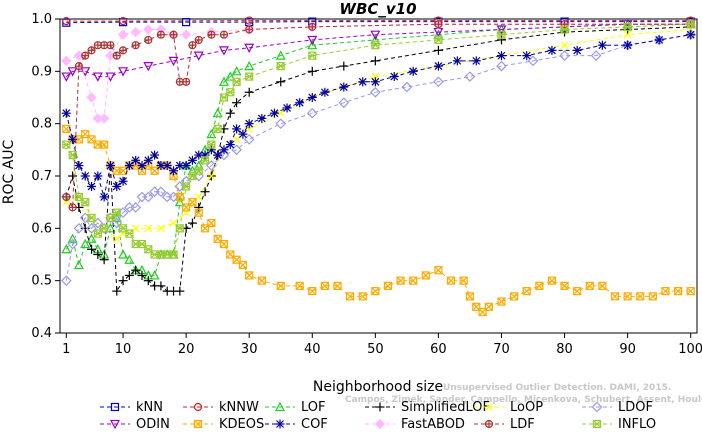 The height and width of the screenshot is (434, 702). Describe the element at coordinates (637, 424) in the screenshot. I see `legend-label: INFLO` at that location.